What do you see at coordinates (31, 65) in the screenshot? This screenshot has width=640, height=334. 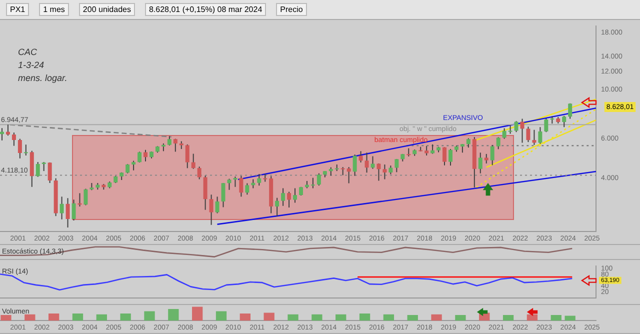 I see `text: 1-3-24` at bounding box center [31, 65].